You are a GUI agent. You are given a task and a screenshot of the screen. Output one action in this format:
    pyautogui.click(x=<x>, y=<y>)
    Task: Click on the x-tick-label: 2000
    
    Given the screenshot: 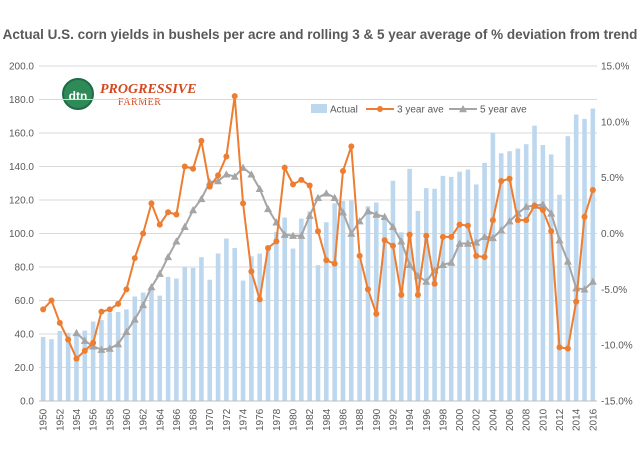 What is the action you would take?
    pyautogui.click(x=460, y=419)
    